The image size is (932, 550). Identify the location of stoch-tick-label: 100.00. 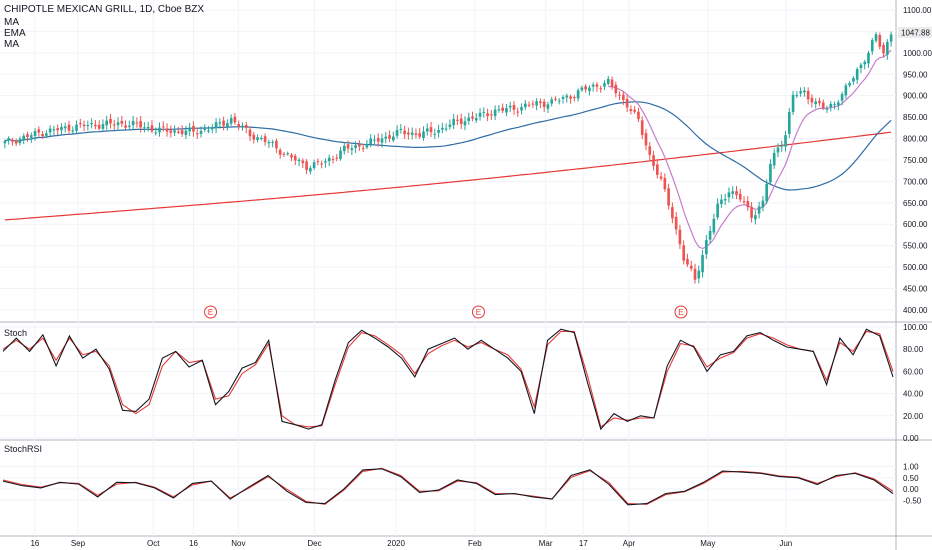
(915, 327).